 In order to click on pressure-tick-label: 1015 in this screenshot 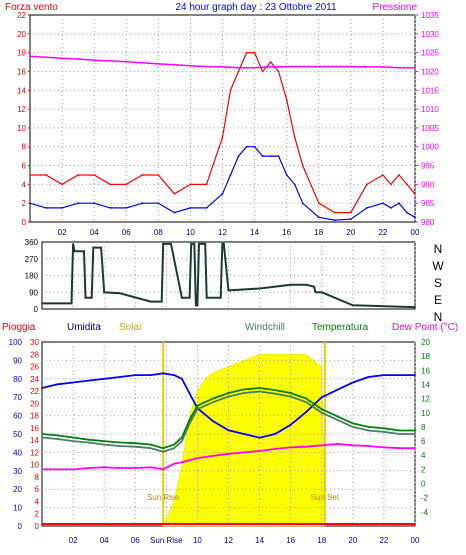, I will do `click(430, 90)`.